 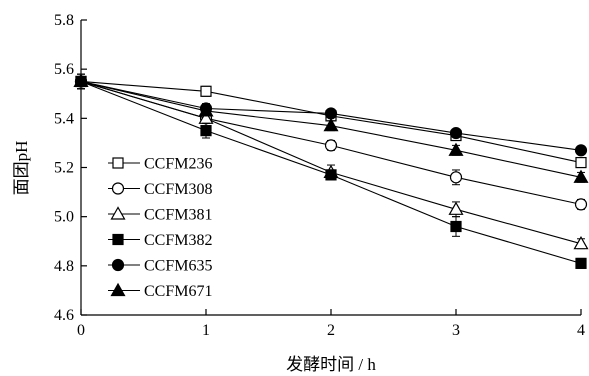 I want to click on legend-label: CCFM381, so click(x=178, y=215).